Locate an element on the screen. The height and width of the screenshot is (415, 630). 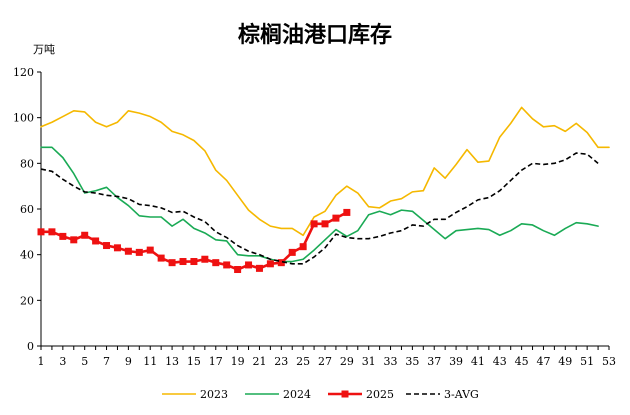
y-tick-label: 20 is located at coordinates (27, 300).